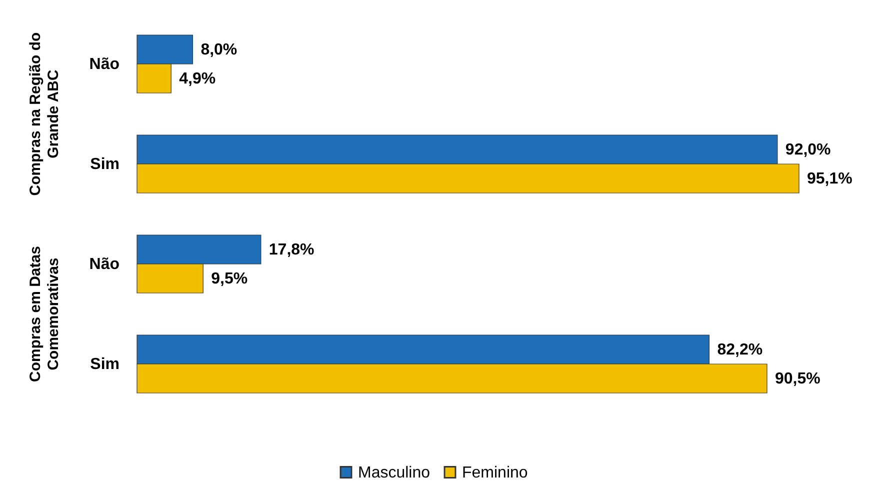 This screenshot has width=875, height=492. Describe the element at coordinates (197, 79) in the screenshot. I see `data-label: 4,9%` at that location.